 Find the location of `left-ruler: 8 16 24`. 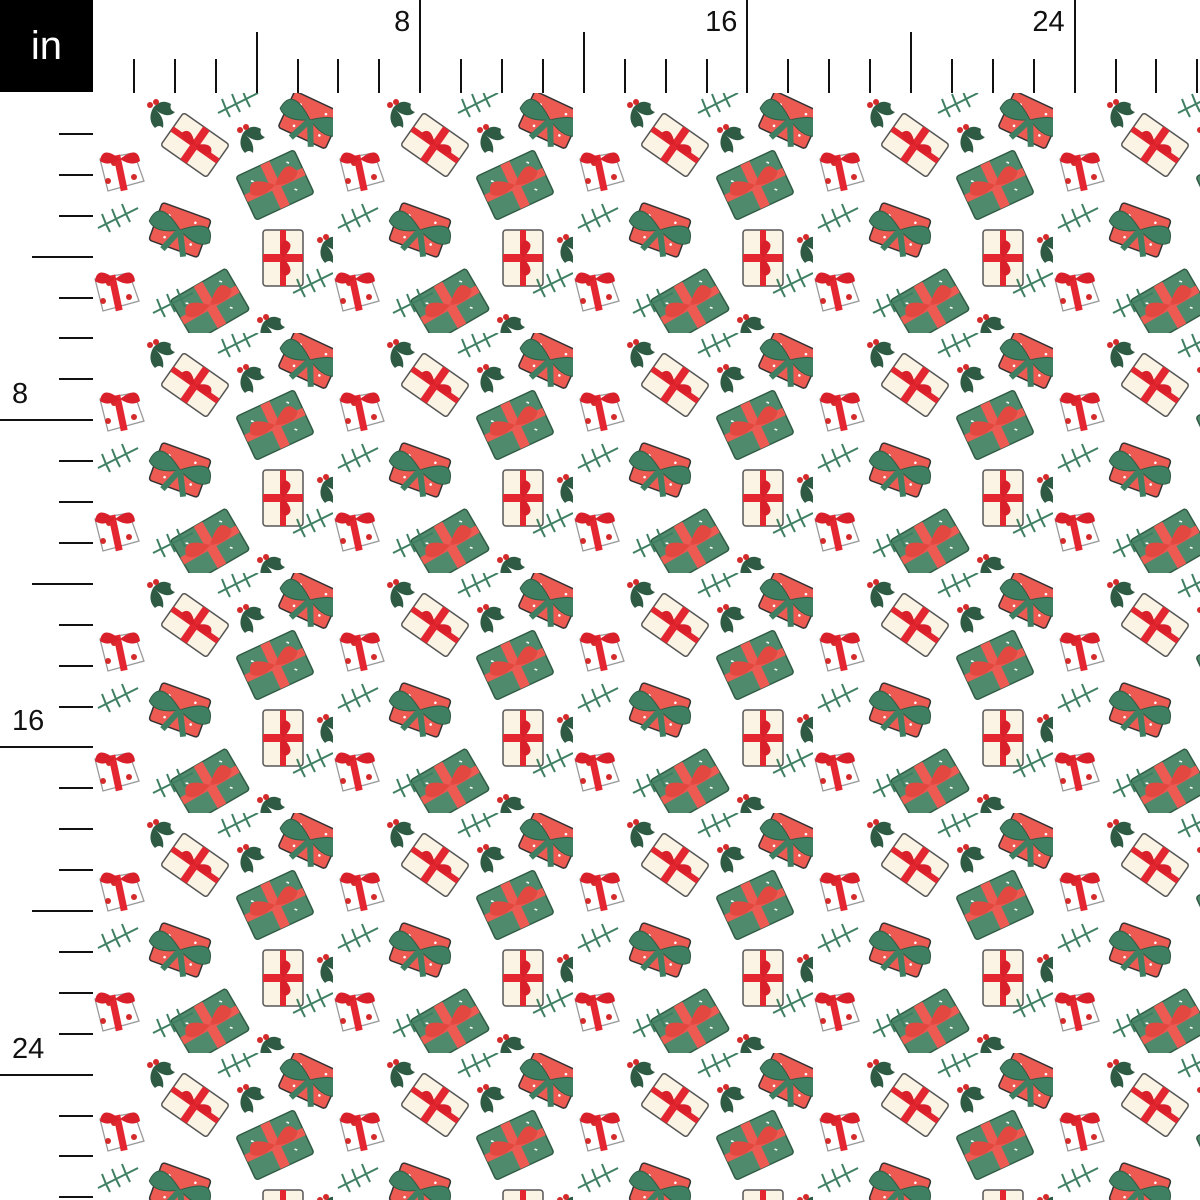

left-ruler: 8 16 24 is located at coordinates (46, 646).